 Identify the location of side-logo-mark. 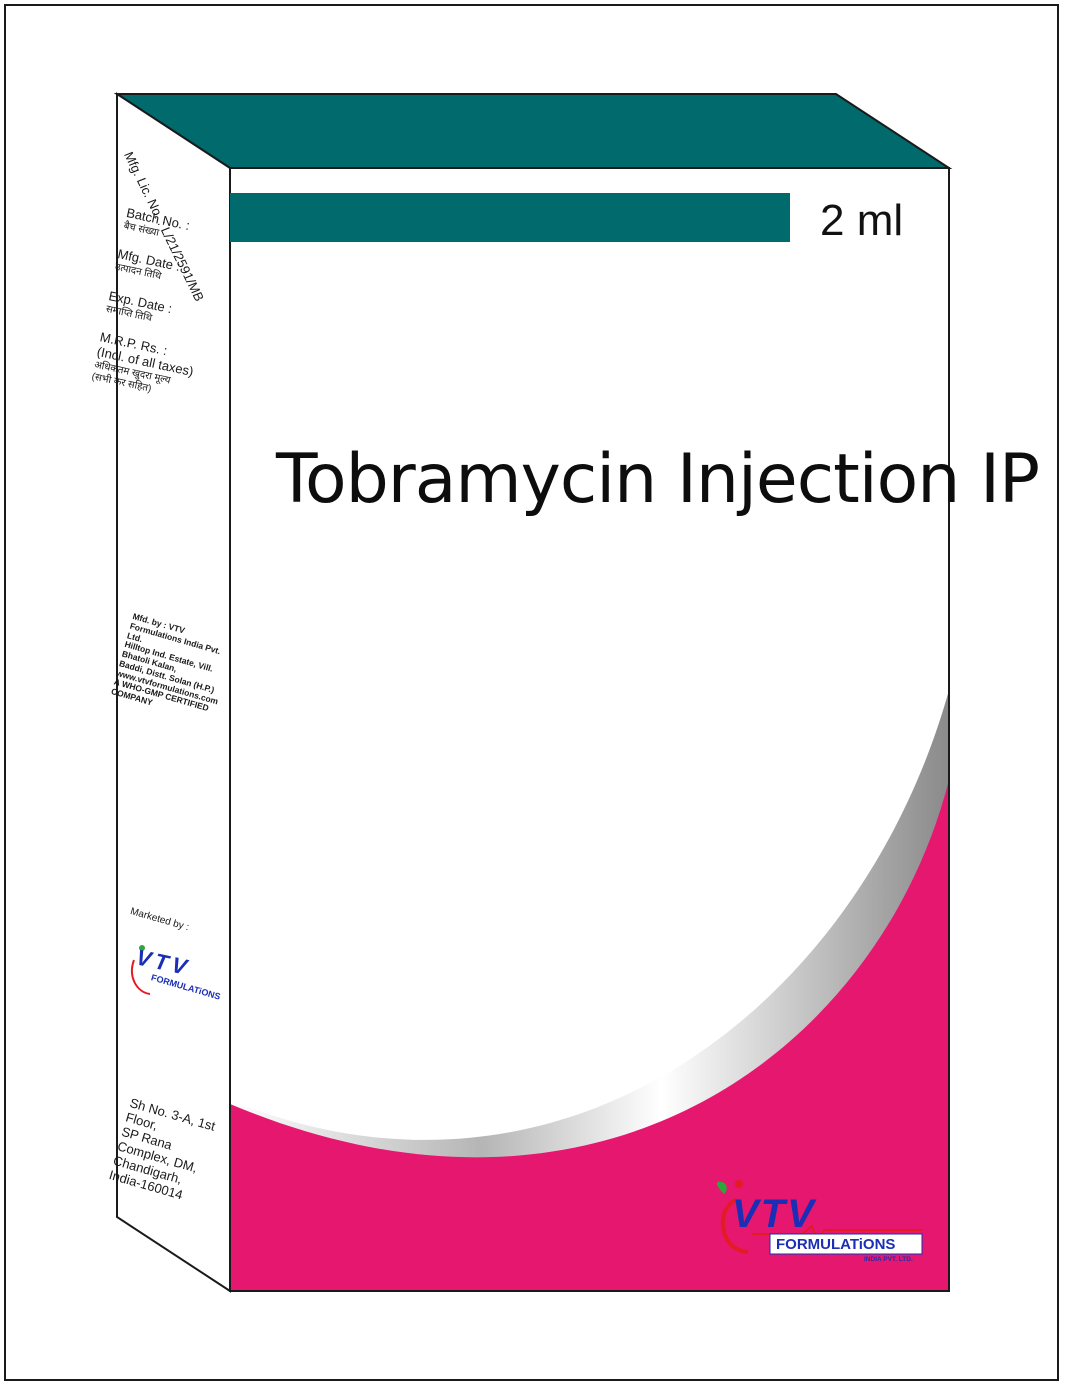
(141, 970).